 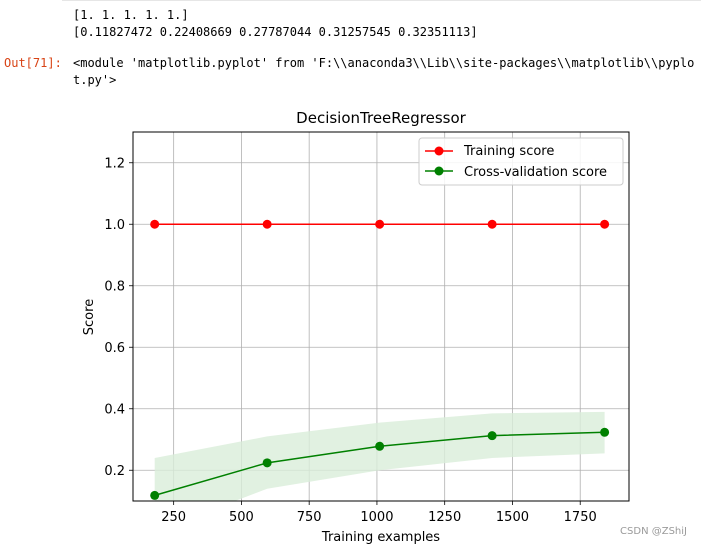 I want to click on y-tick-label: 0.8, so click(x=114, y=286).